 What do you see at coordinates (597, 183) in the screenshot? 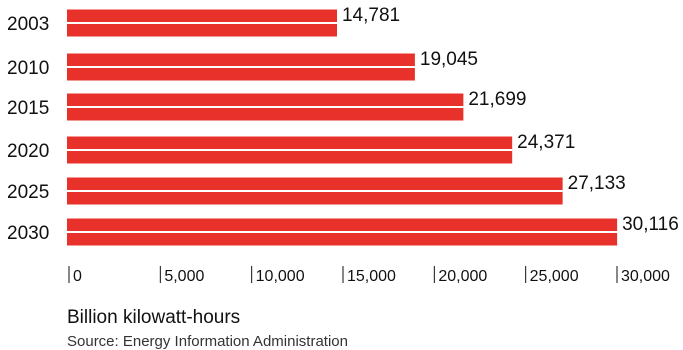
I see `value-label-2025: 27,133` at bounding box center [597, 183].